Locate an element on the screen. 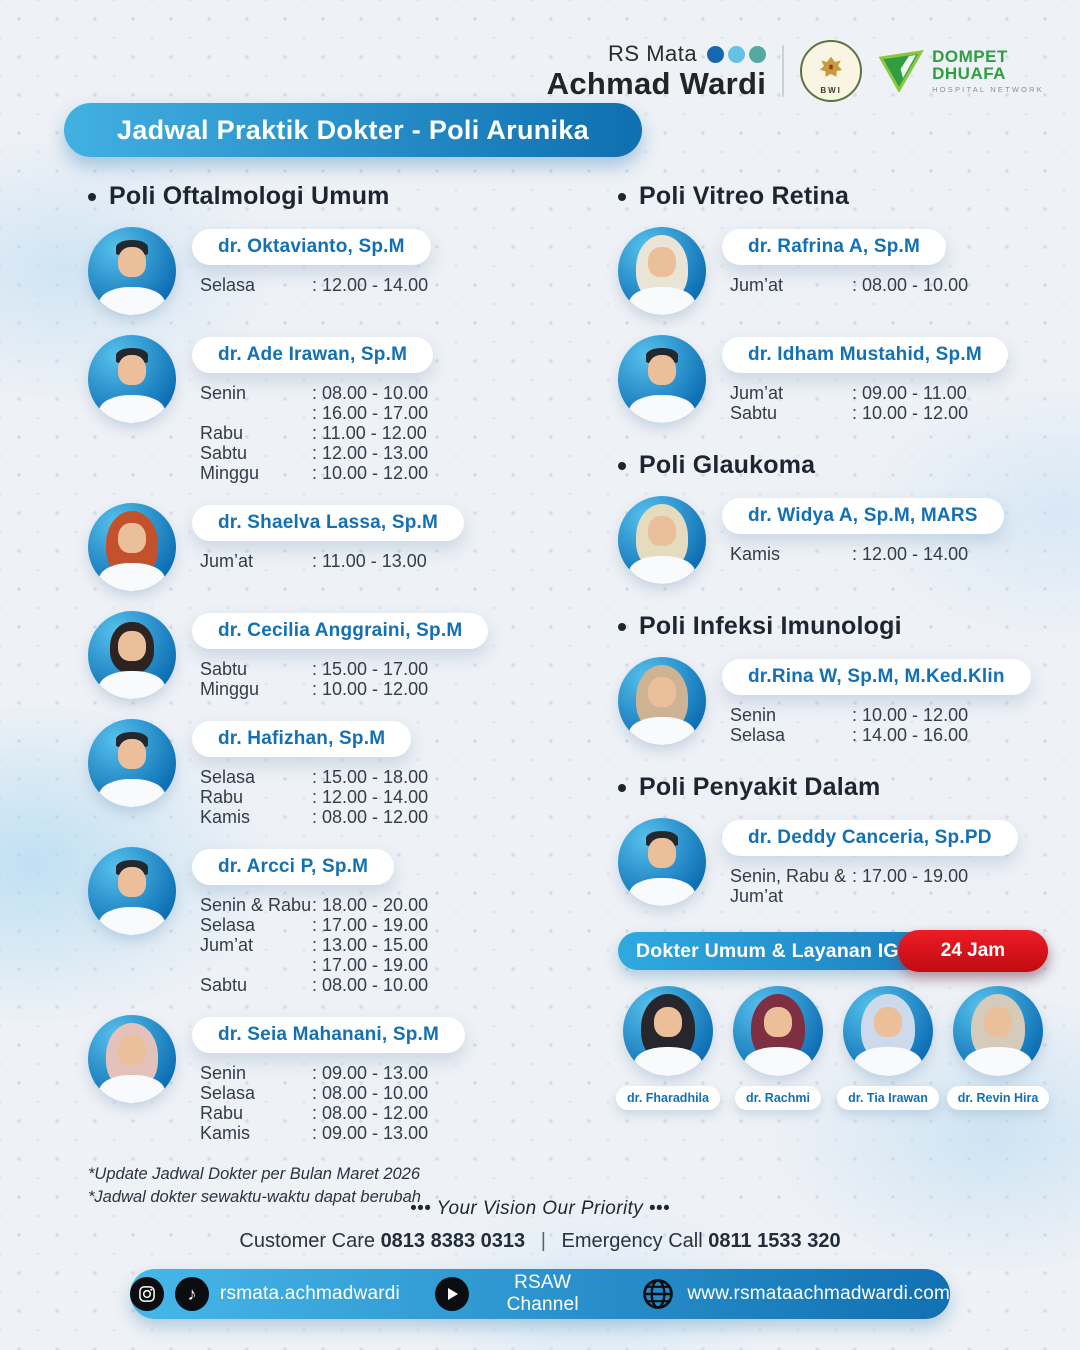  schedule: Kamis: 12.00 - 14.00 is located at coordinates (849, 554).